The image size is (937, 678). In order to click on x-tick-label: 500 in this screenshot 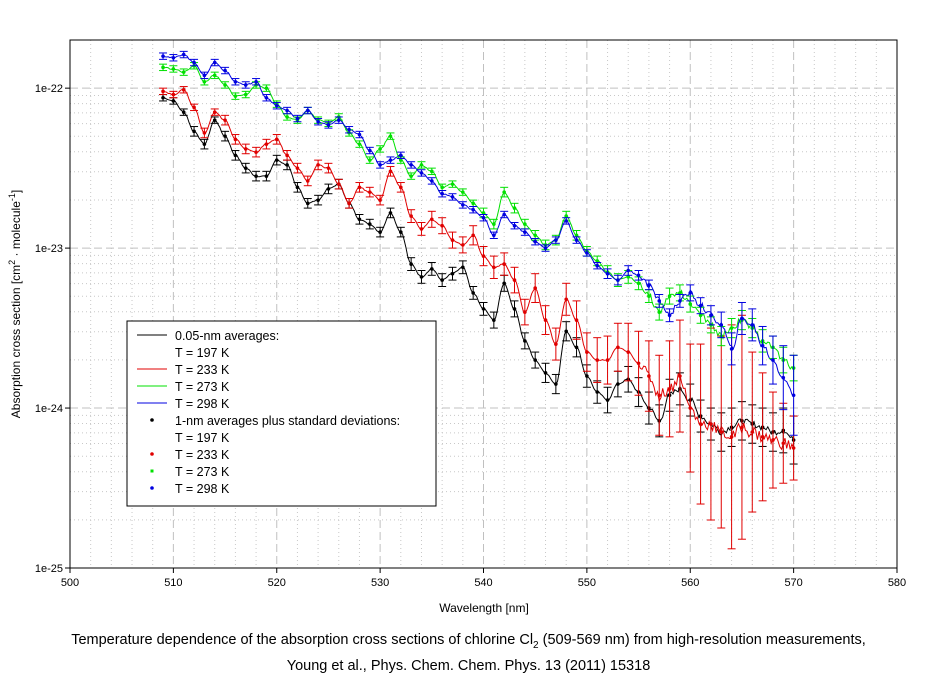, I will do `click(70, 583)`.